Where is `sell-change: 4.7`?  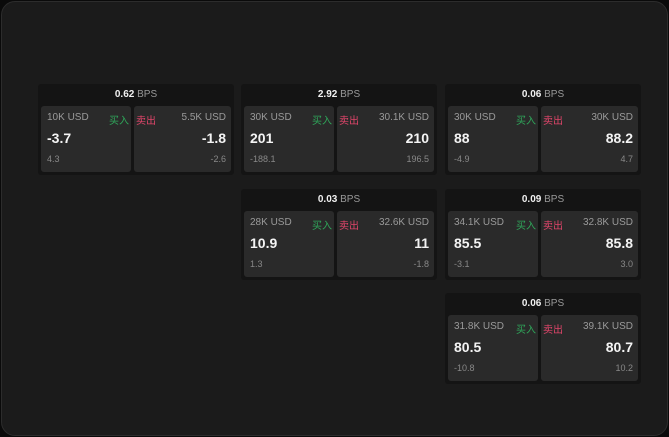
sell-change: 4.7 is located at coordinates (626, 159).